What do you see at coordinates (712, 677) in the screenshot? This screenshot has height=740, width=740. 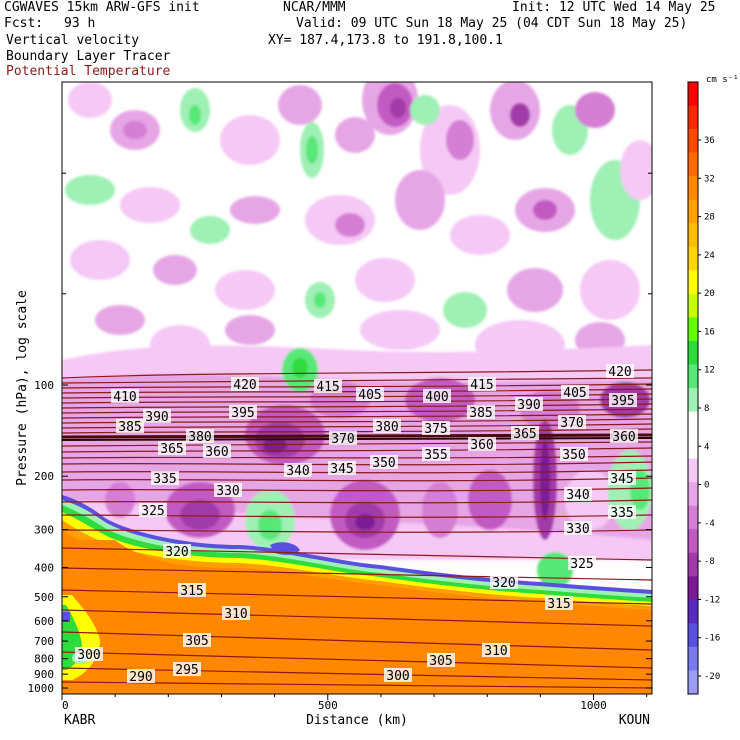 I see `colorbar-label: -20` at bounding box center [712, 677].